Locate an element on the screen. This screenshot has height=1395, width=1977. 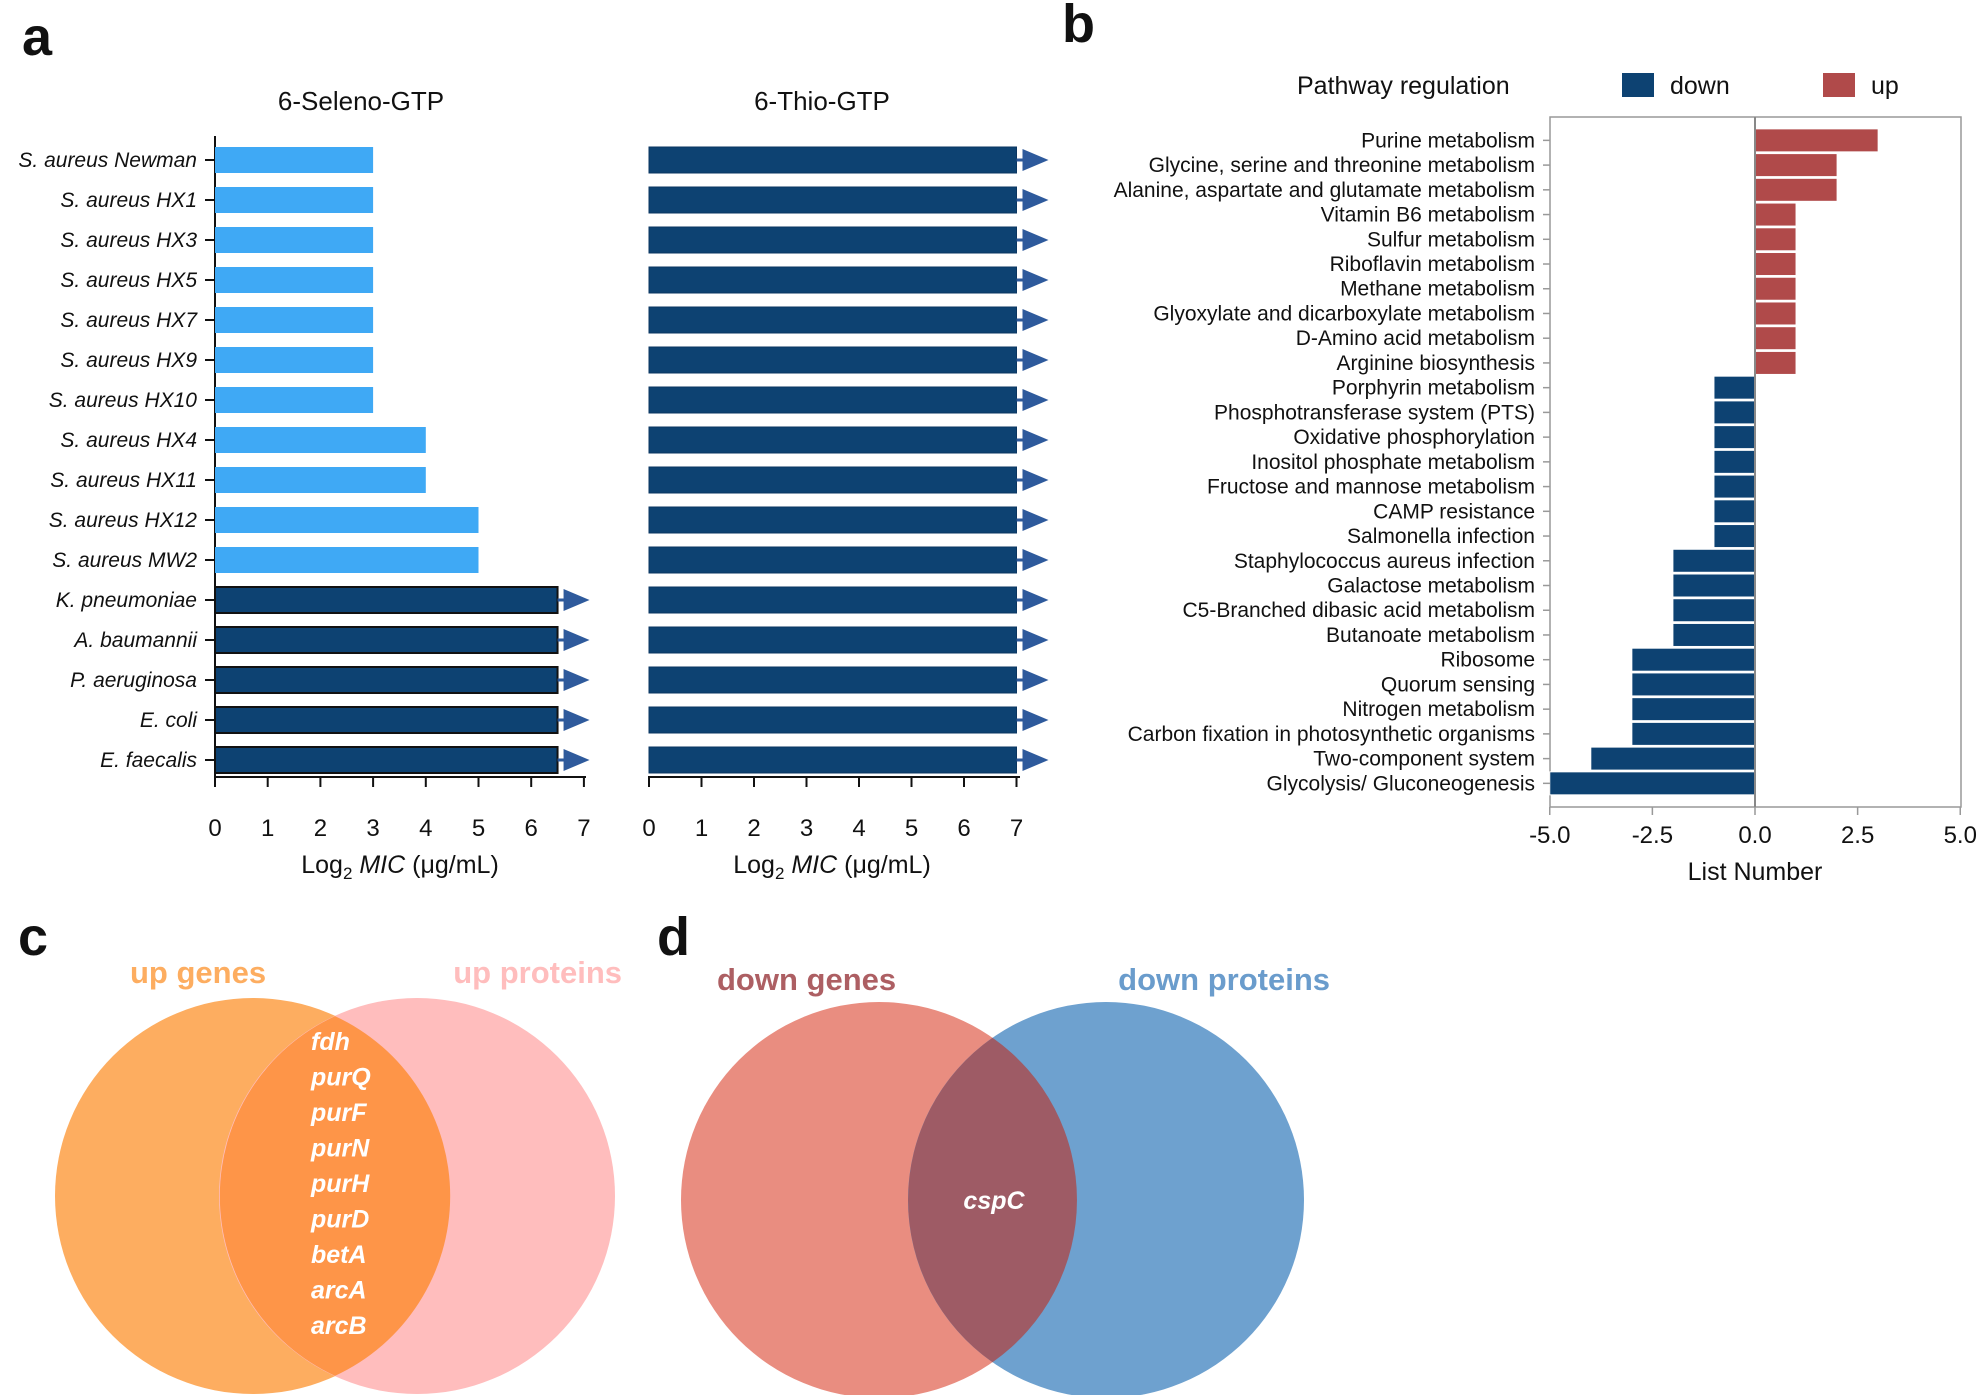
y-tick-label: Quorum sensing is located at coordinates (1458, 684).